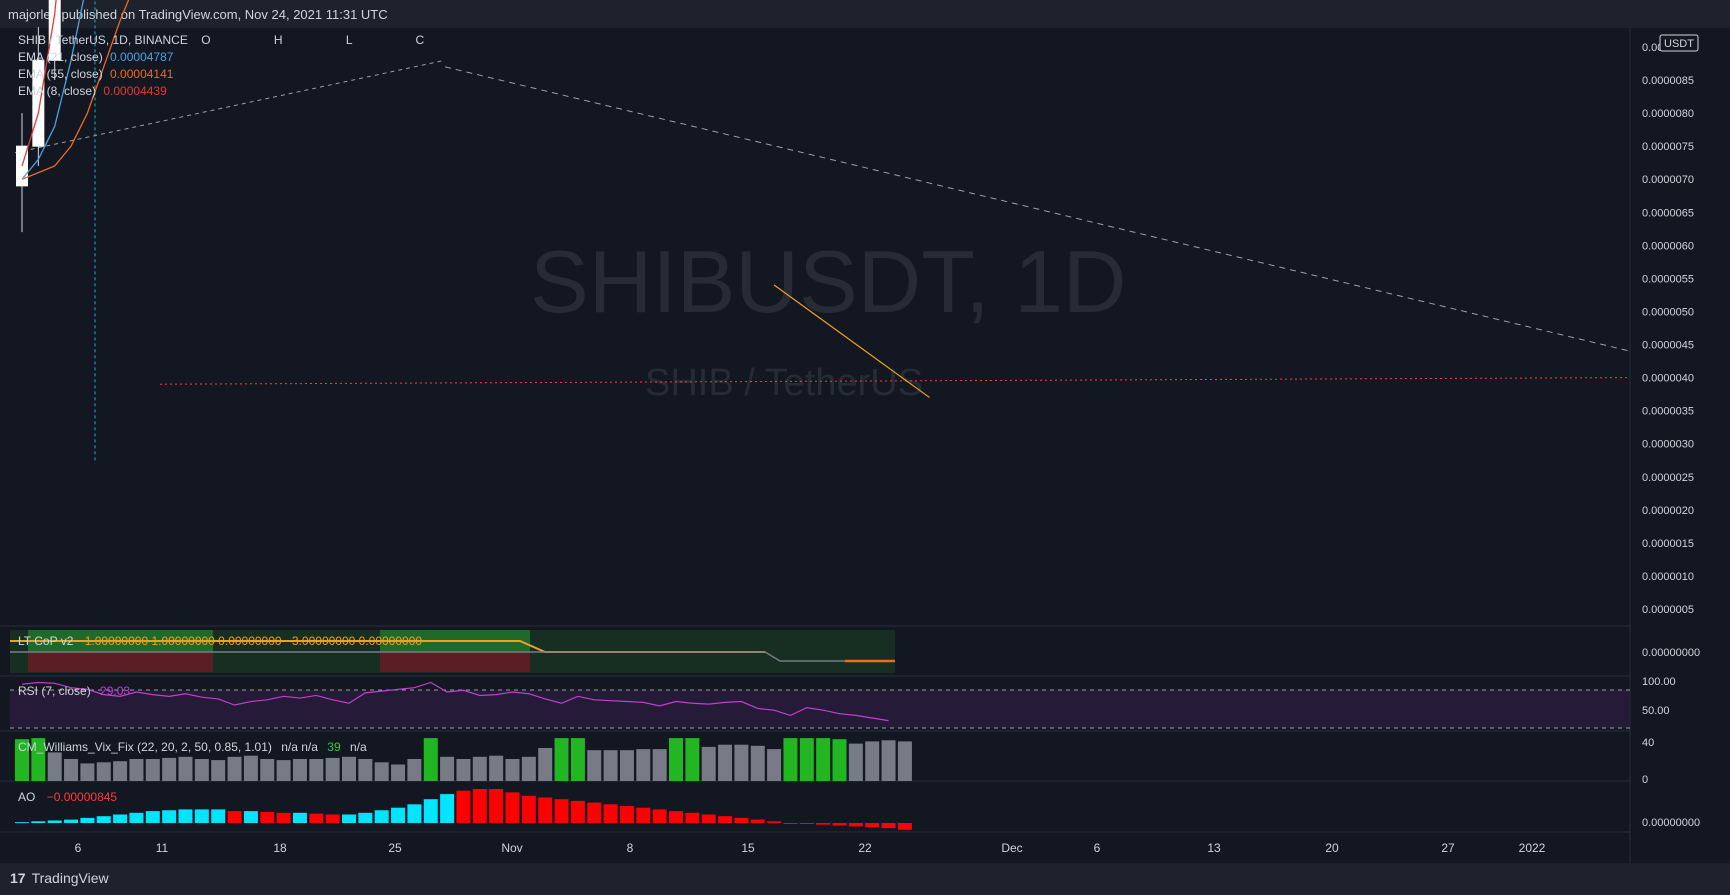  I want to click on y-tick-label: 0.0000045, so click(1668, 346).